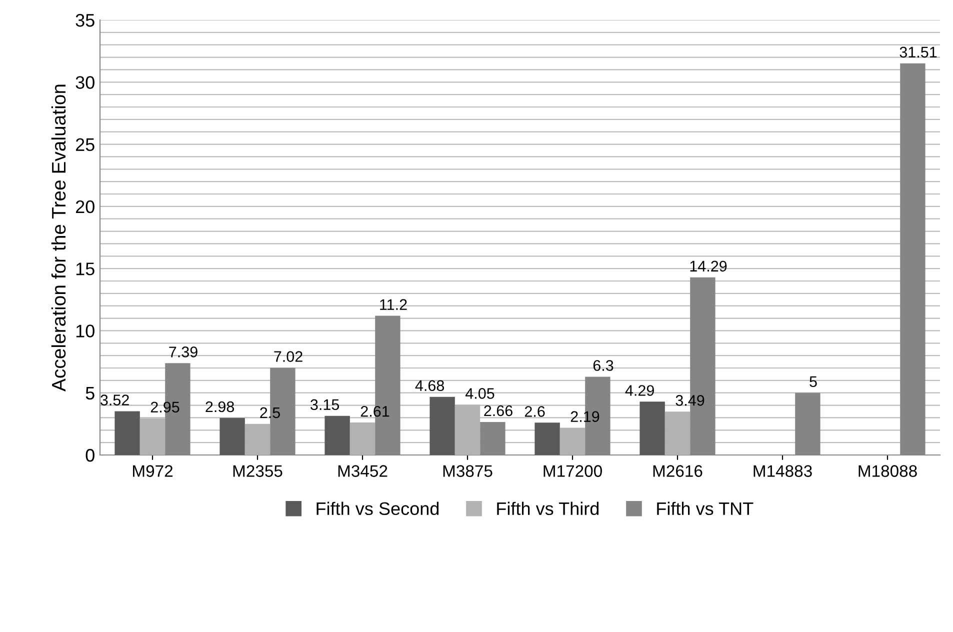  Describe the element at coordinates (783, 471) in the screenshot. I see `x-tick-label: M14883` at that location.